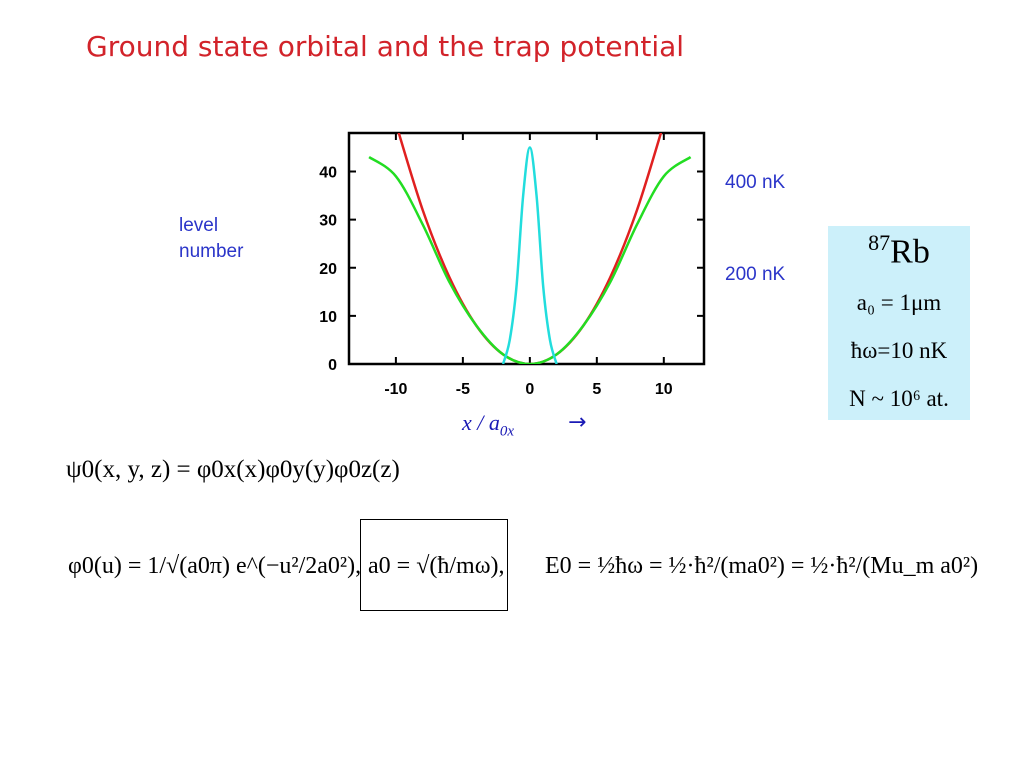  I want to click on x-tick-label: 0, so click(529, 389).